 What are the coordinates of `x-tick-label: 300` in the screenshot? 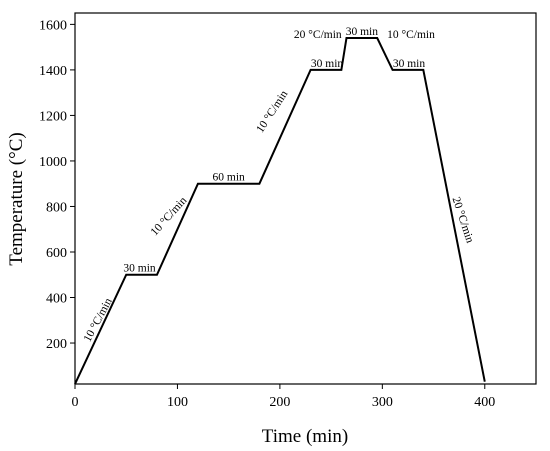 It's located at (382, 402).